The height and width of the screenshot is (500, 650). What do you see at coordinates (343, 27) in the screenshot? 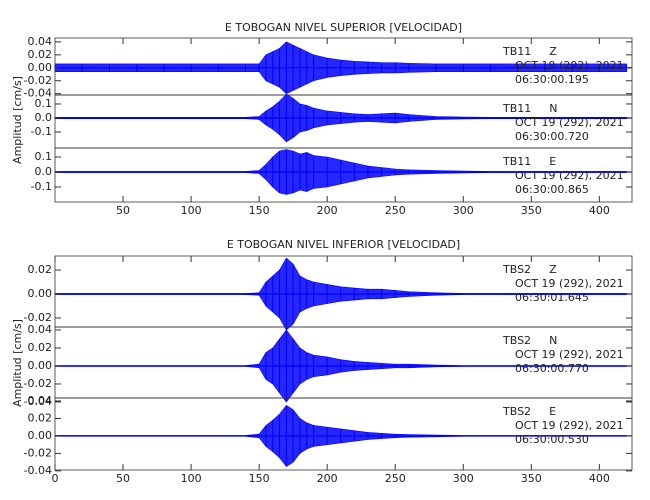
I see `chart-title: E TOBOGAN NIVEL SUPERIOR [VELOCIDAD]` at bounding box center [343, 27].